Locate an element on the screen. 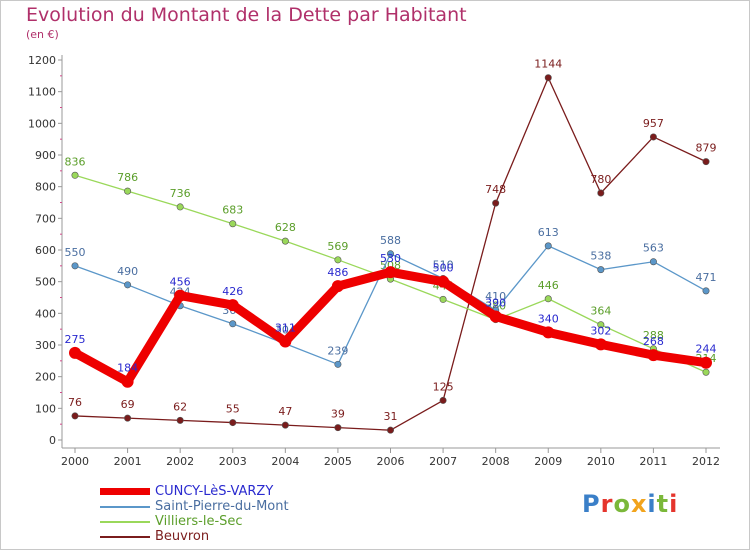 Image resolution: width=750 pixels, height=550 pixels. legend-swatch-villiers is located at coordinates (125, 522).